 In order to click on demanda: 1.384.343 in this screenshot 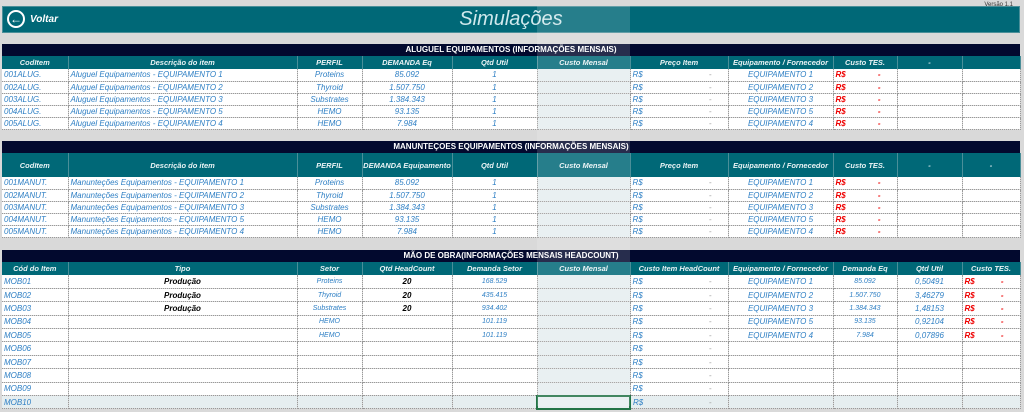, I will do `click(407, 207)`.